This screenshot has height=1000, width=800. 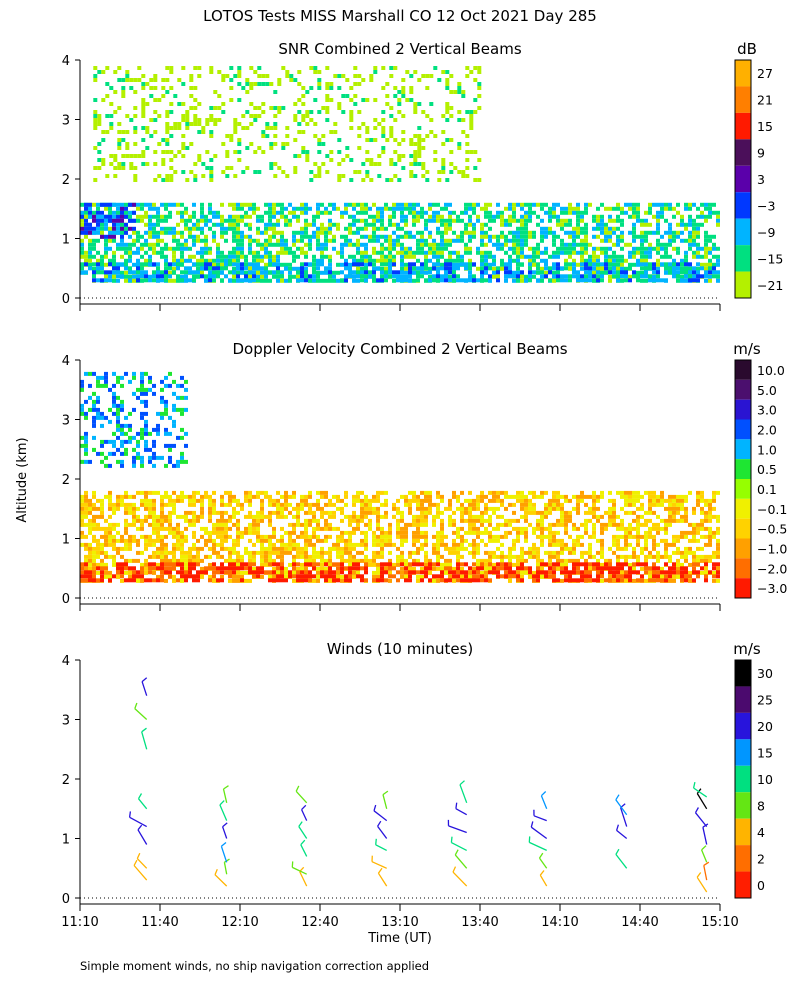 What do you see at coordinates (108, 220) in the screenshot?
I see `data-layer` at bounding box center [108, 220].